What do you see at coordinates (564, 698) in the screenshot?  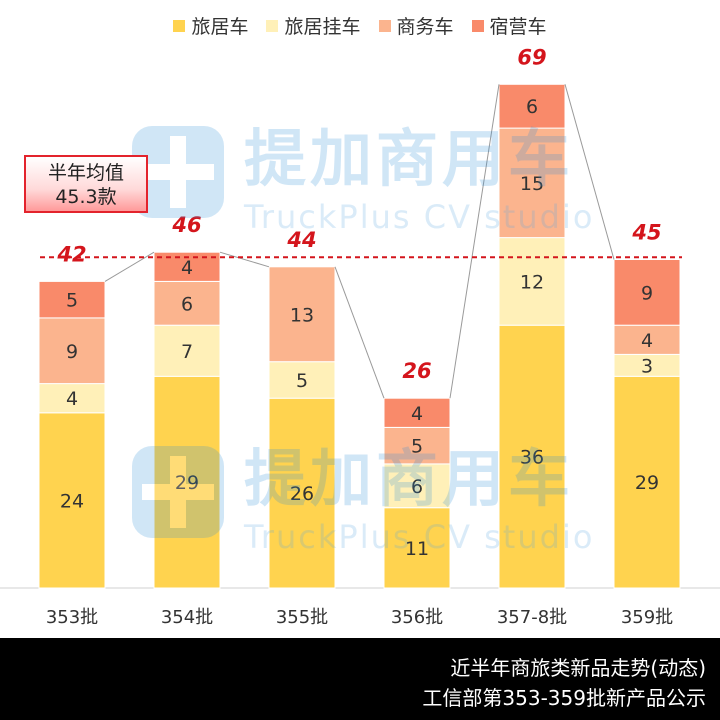 I see `footer-subtitle: 工信部第353-359批新产品公示` at bounding box center [564, 698].